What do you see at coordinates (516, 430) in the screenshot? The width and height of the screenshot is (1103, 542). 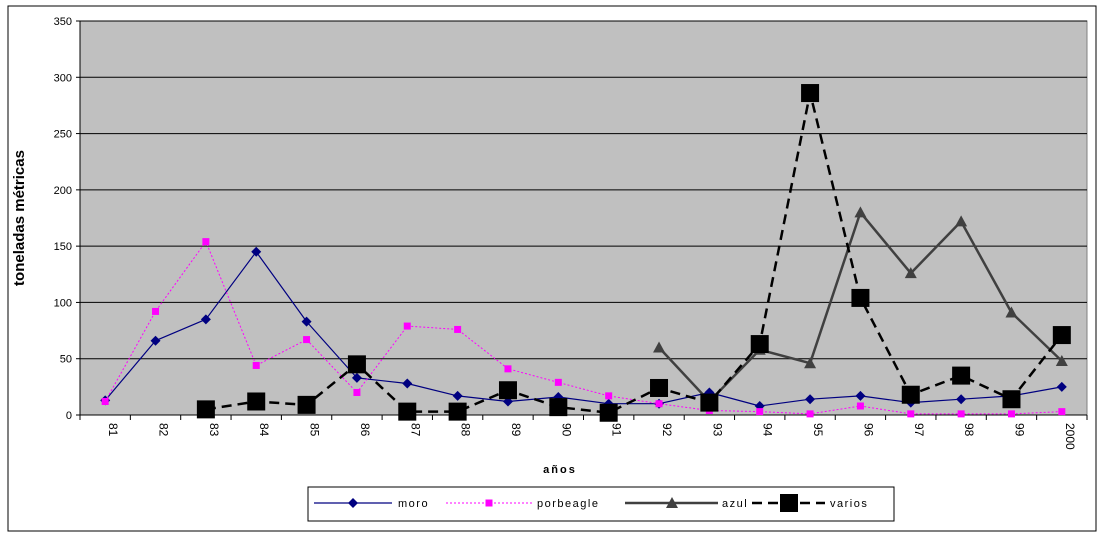 I see `x-tick-label: 89` at bounding box center [516, 430].